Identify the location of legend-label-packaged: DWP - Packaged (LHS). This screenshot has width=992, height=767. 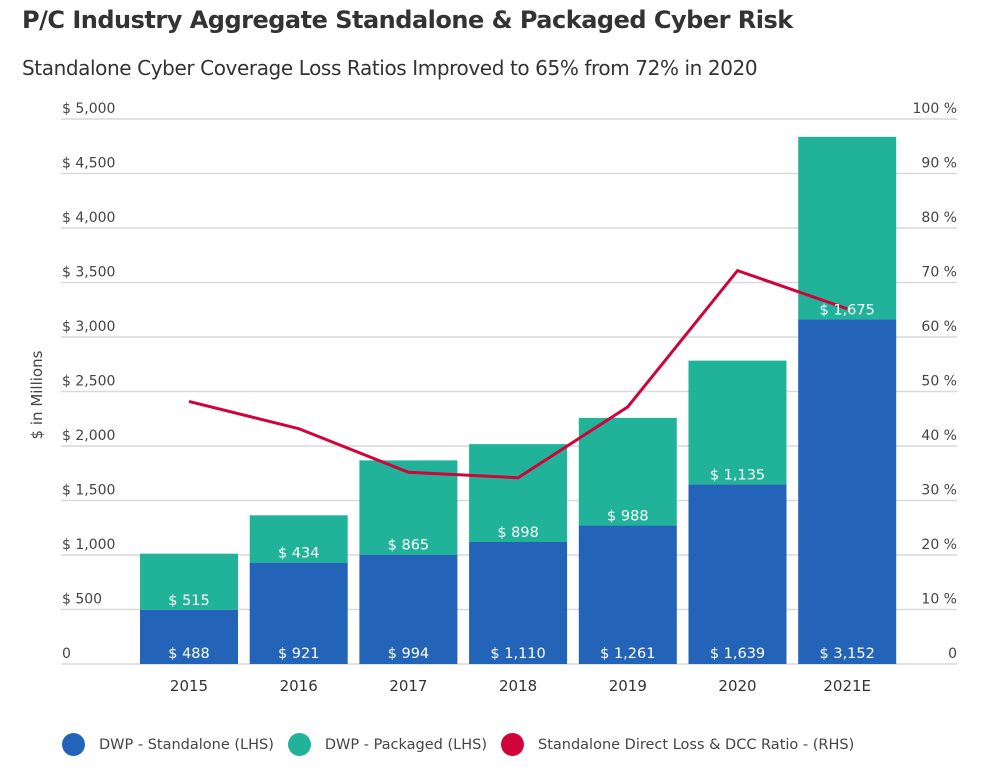
(405, 744).